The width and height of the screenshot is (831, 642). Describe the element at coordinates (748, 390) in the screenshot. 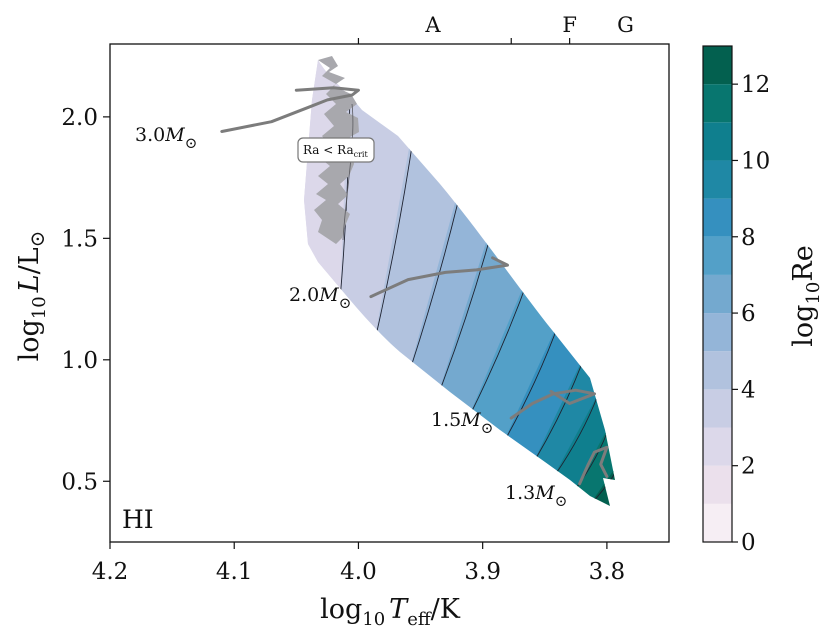

I see `colorbar-tick-label: 4` at that location.